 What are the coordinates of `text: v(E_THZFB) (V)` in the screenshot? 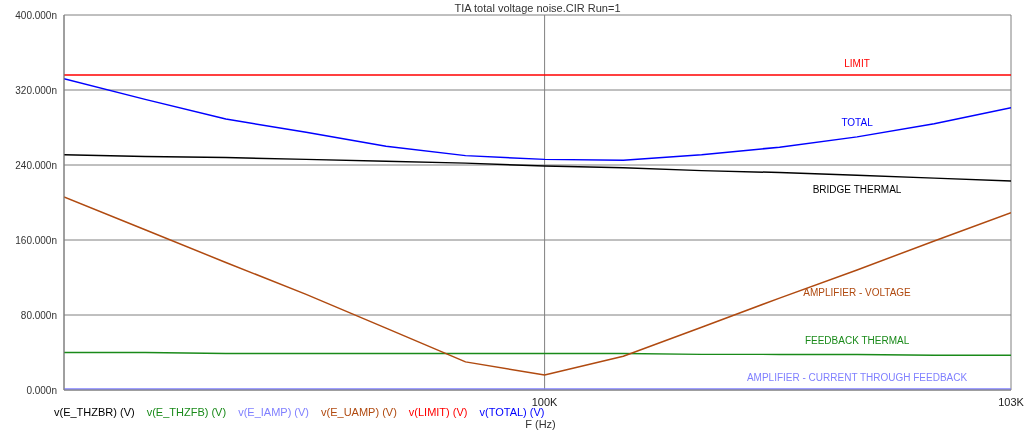 It's located at (186, 412).